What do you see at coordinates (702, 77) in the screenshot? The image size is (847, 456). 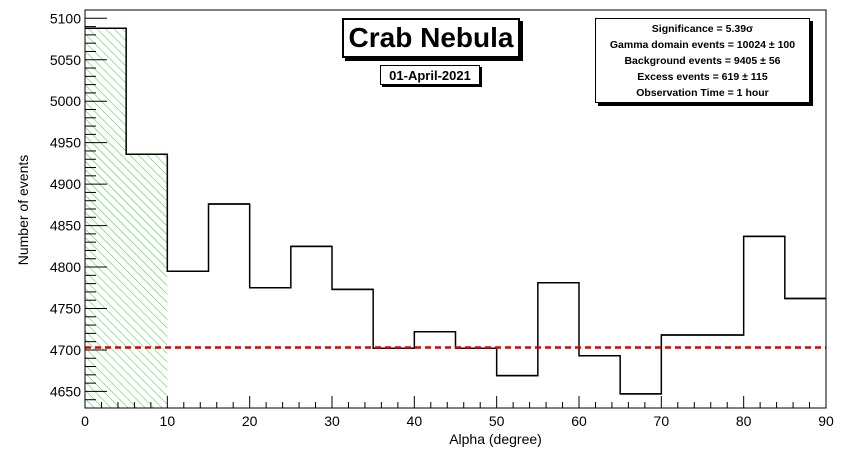 I see `stats-excess-events: Excess events = 619 ± 115` at bounding box center [702, 77].